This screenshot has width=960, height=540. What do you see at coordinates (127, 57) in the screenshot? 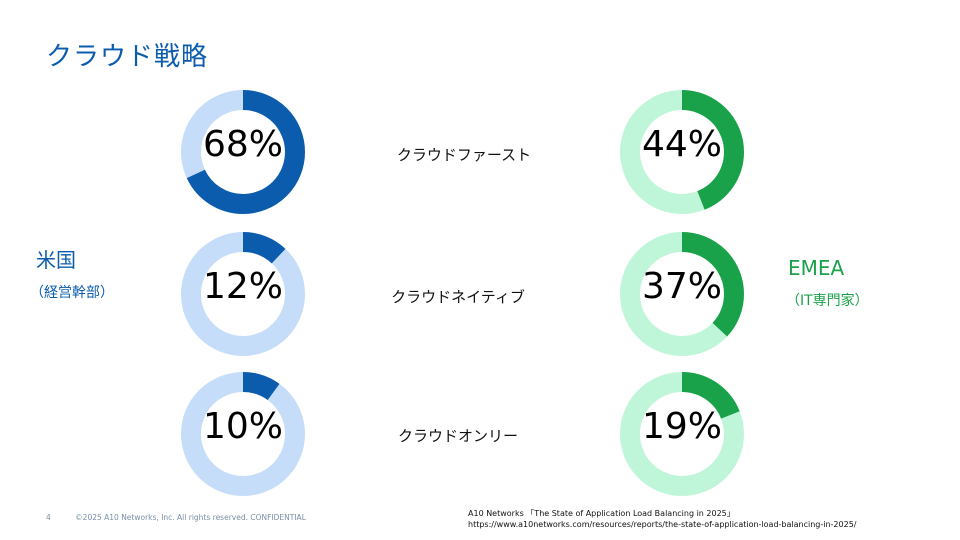
I see `slide-title: クラウド戦略` at bounding box center [127, 57].